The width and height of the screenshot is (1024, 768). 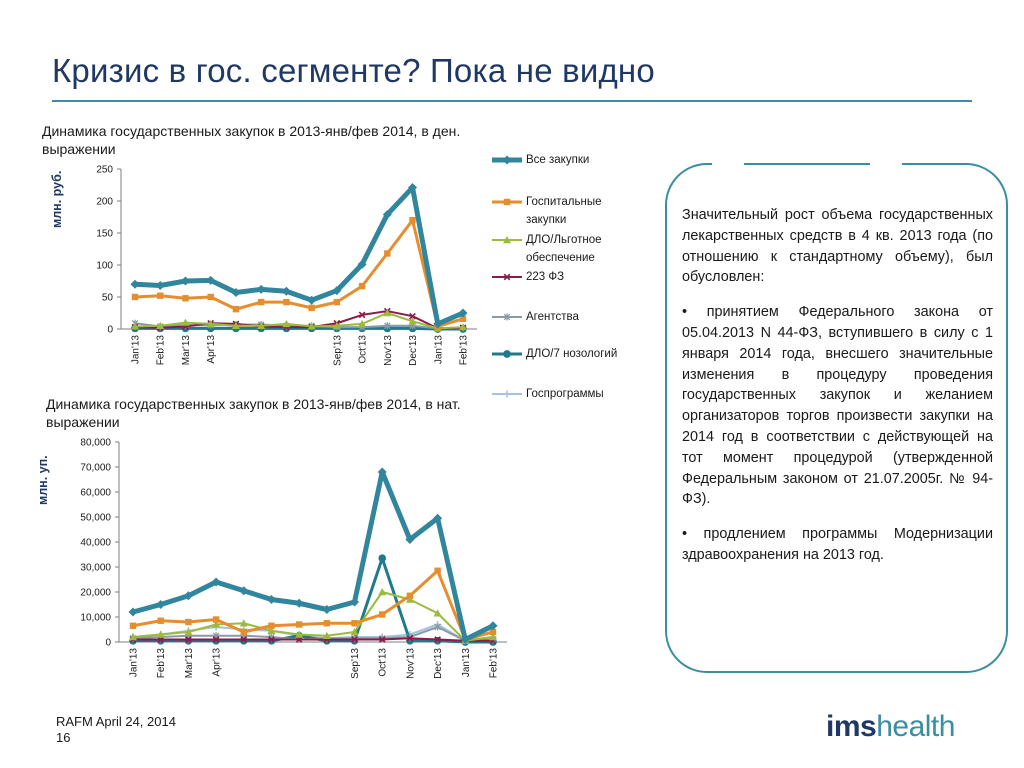 I want to click on y-tick-label: 50,000, so click(x=95, y=518).